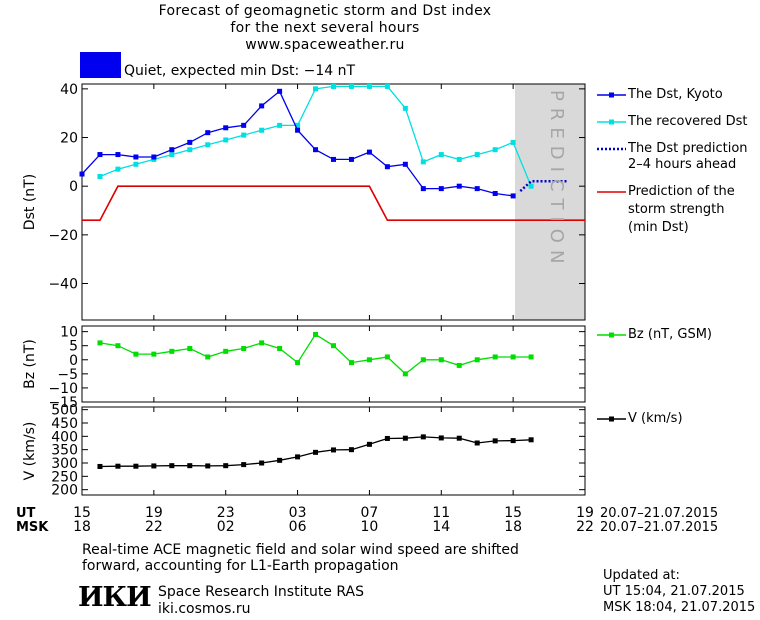  I want to click on ut-tick-labels: 15 19 23 03 07 11 15 19, so click(333, 513).